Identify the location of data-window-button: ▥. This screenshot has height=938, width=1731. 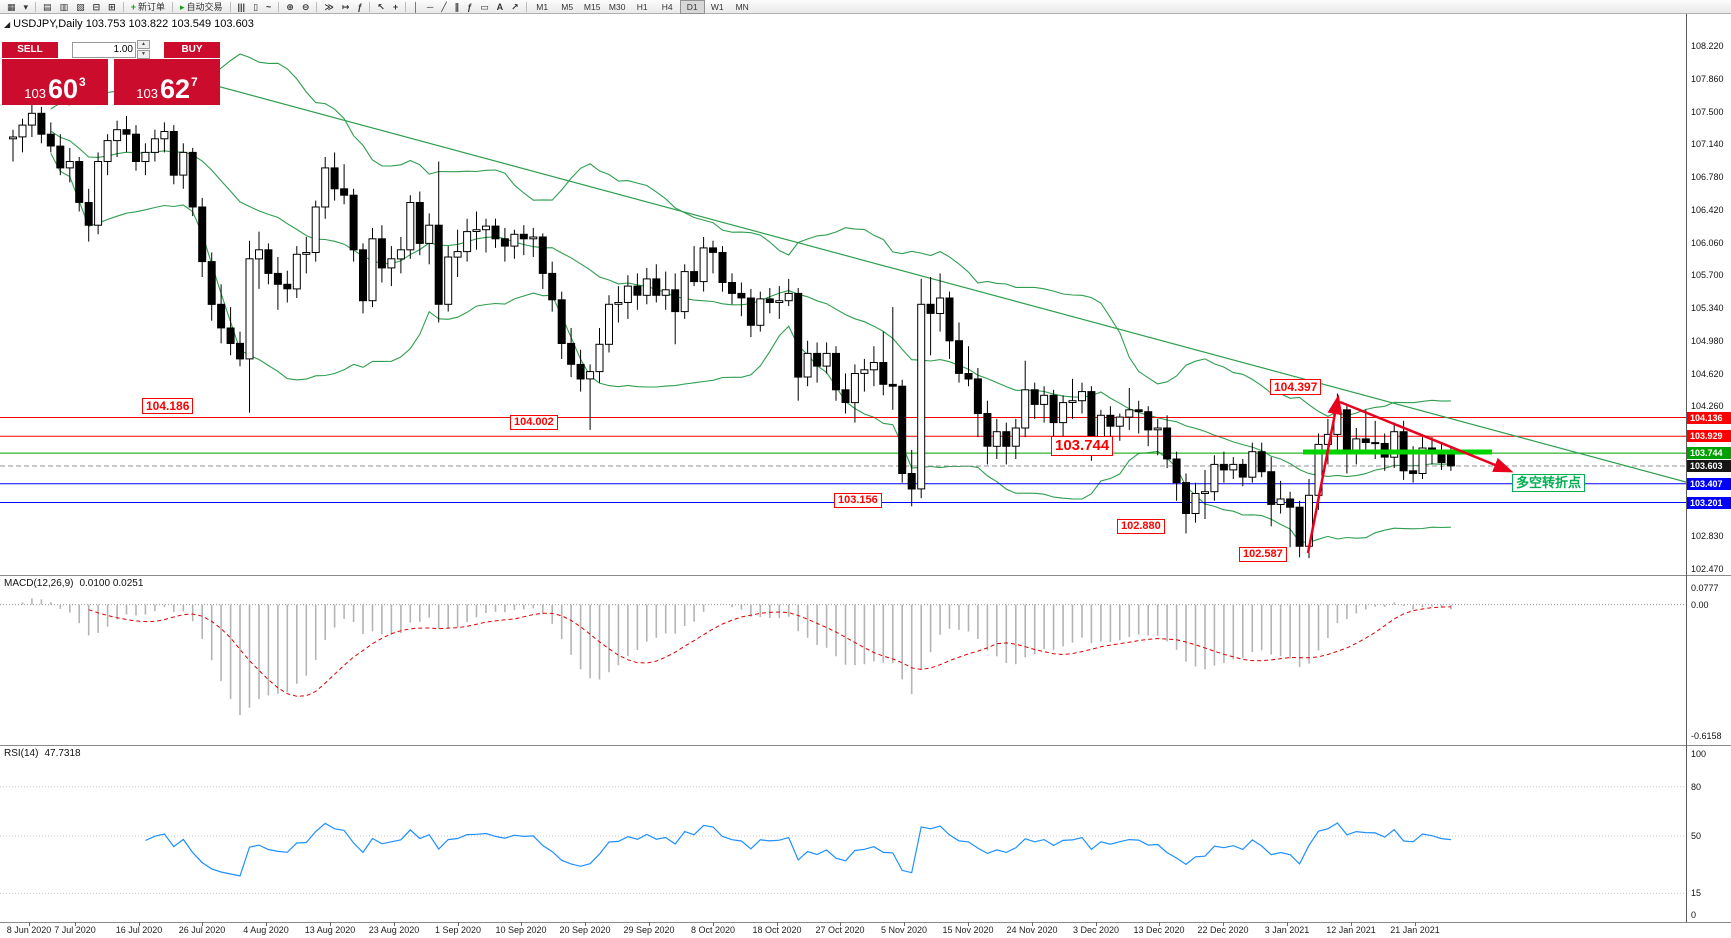
(64, 7).